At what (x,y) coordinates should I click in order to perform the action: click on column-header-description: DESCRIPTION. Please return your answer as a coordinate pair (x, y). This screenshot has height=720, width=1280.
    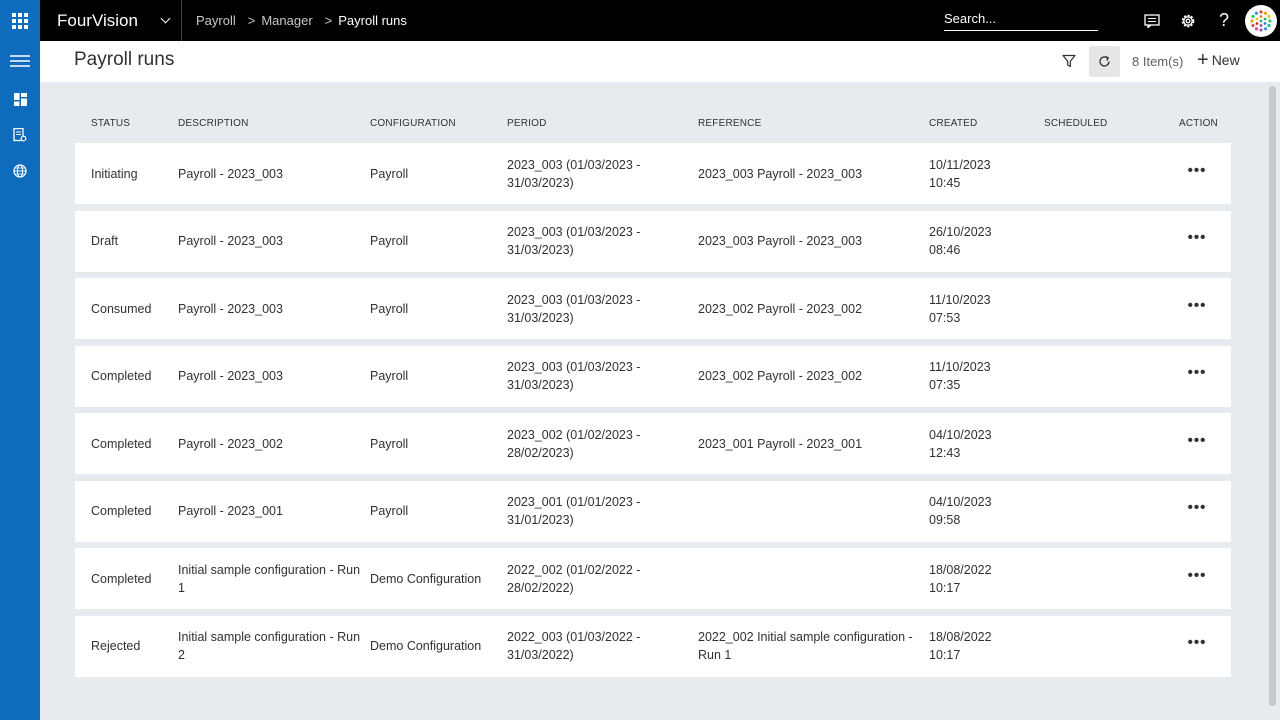
    Looking at the image, I should click on (213, 123).